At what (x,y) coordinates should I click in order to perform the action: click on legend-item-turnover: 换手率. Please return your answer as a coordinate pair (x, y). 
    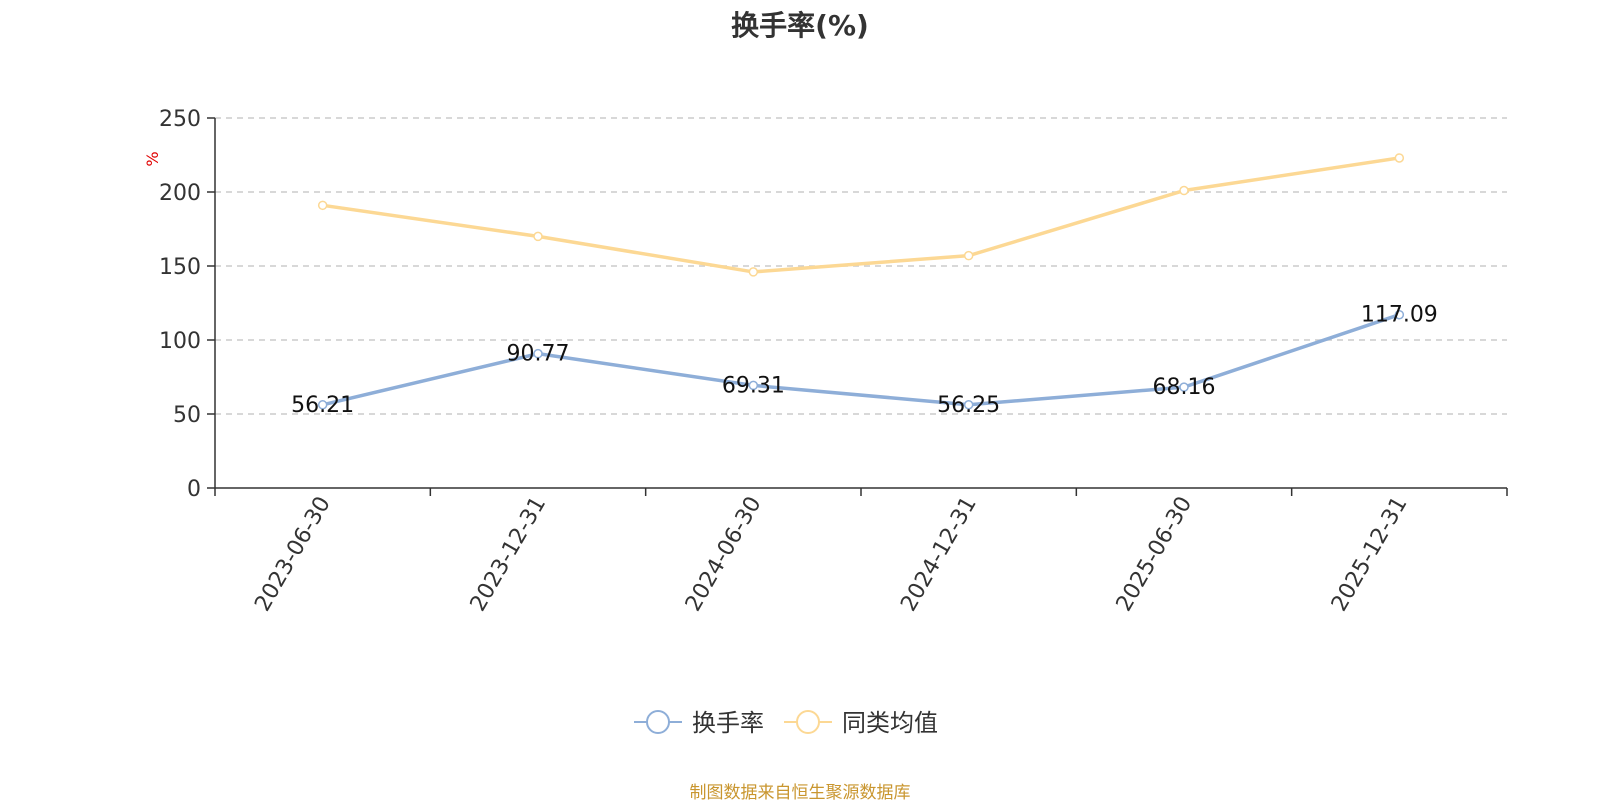
    Looking at the image, I should click on (699, 723).